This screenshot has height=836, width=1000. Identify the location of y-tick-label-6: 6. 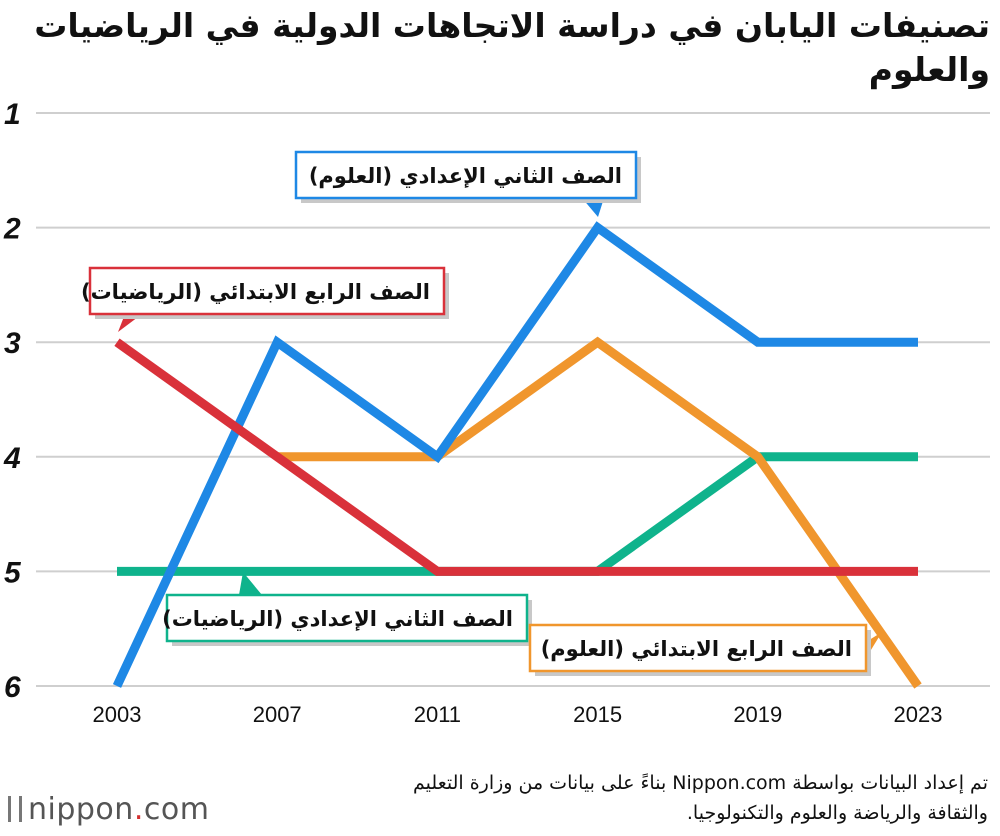
(12, 687).